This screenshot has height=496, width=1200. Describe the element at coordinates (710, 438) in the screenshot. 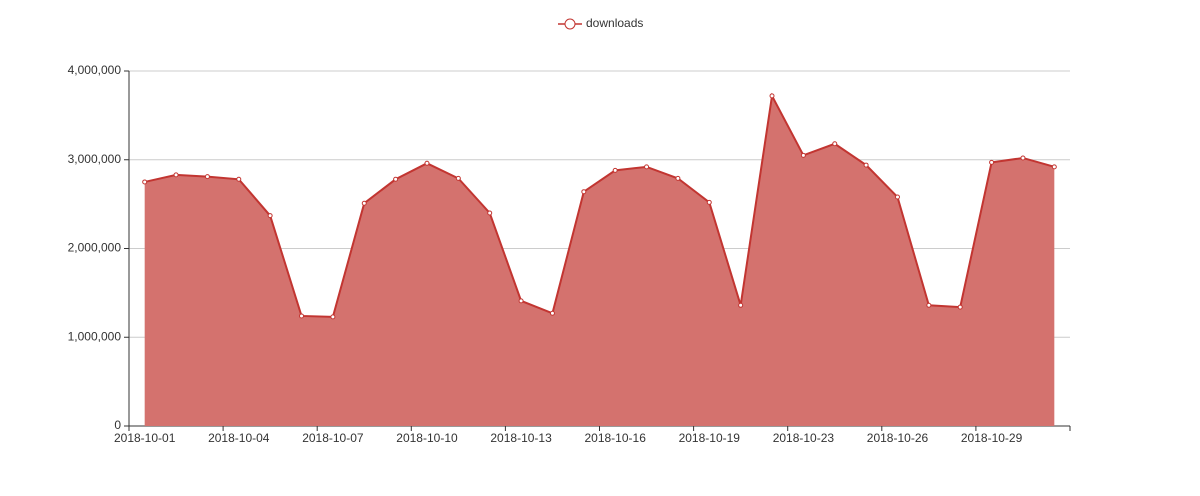

I see `x-tick-label: 2018-10-19` at that location.